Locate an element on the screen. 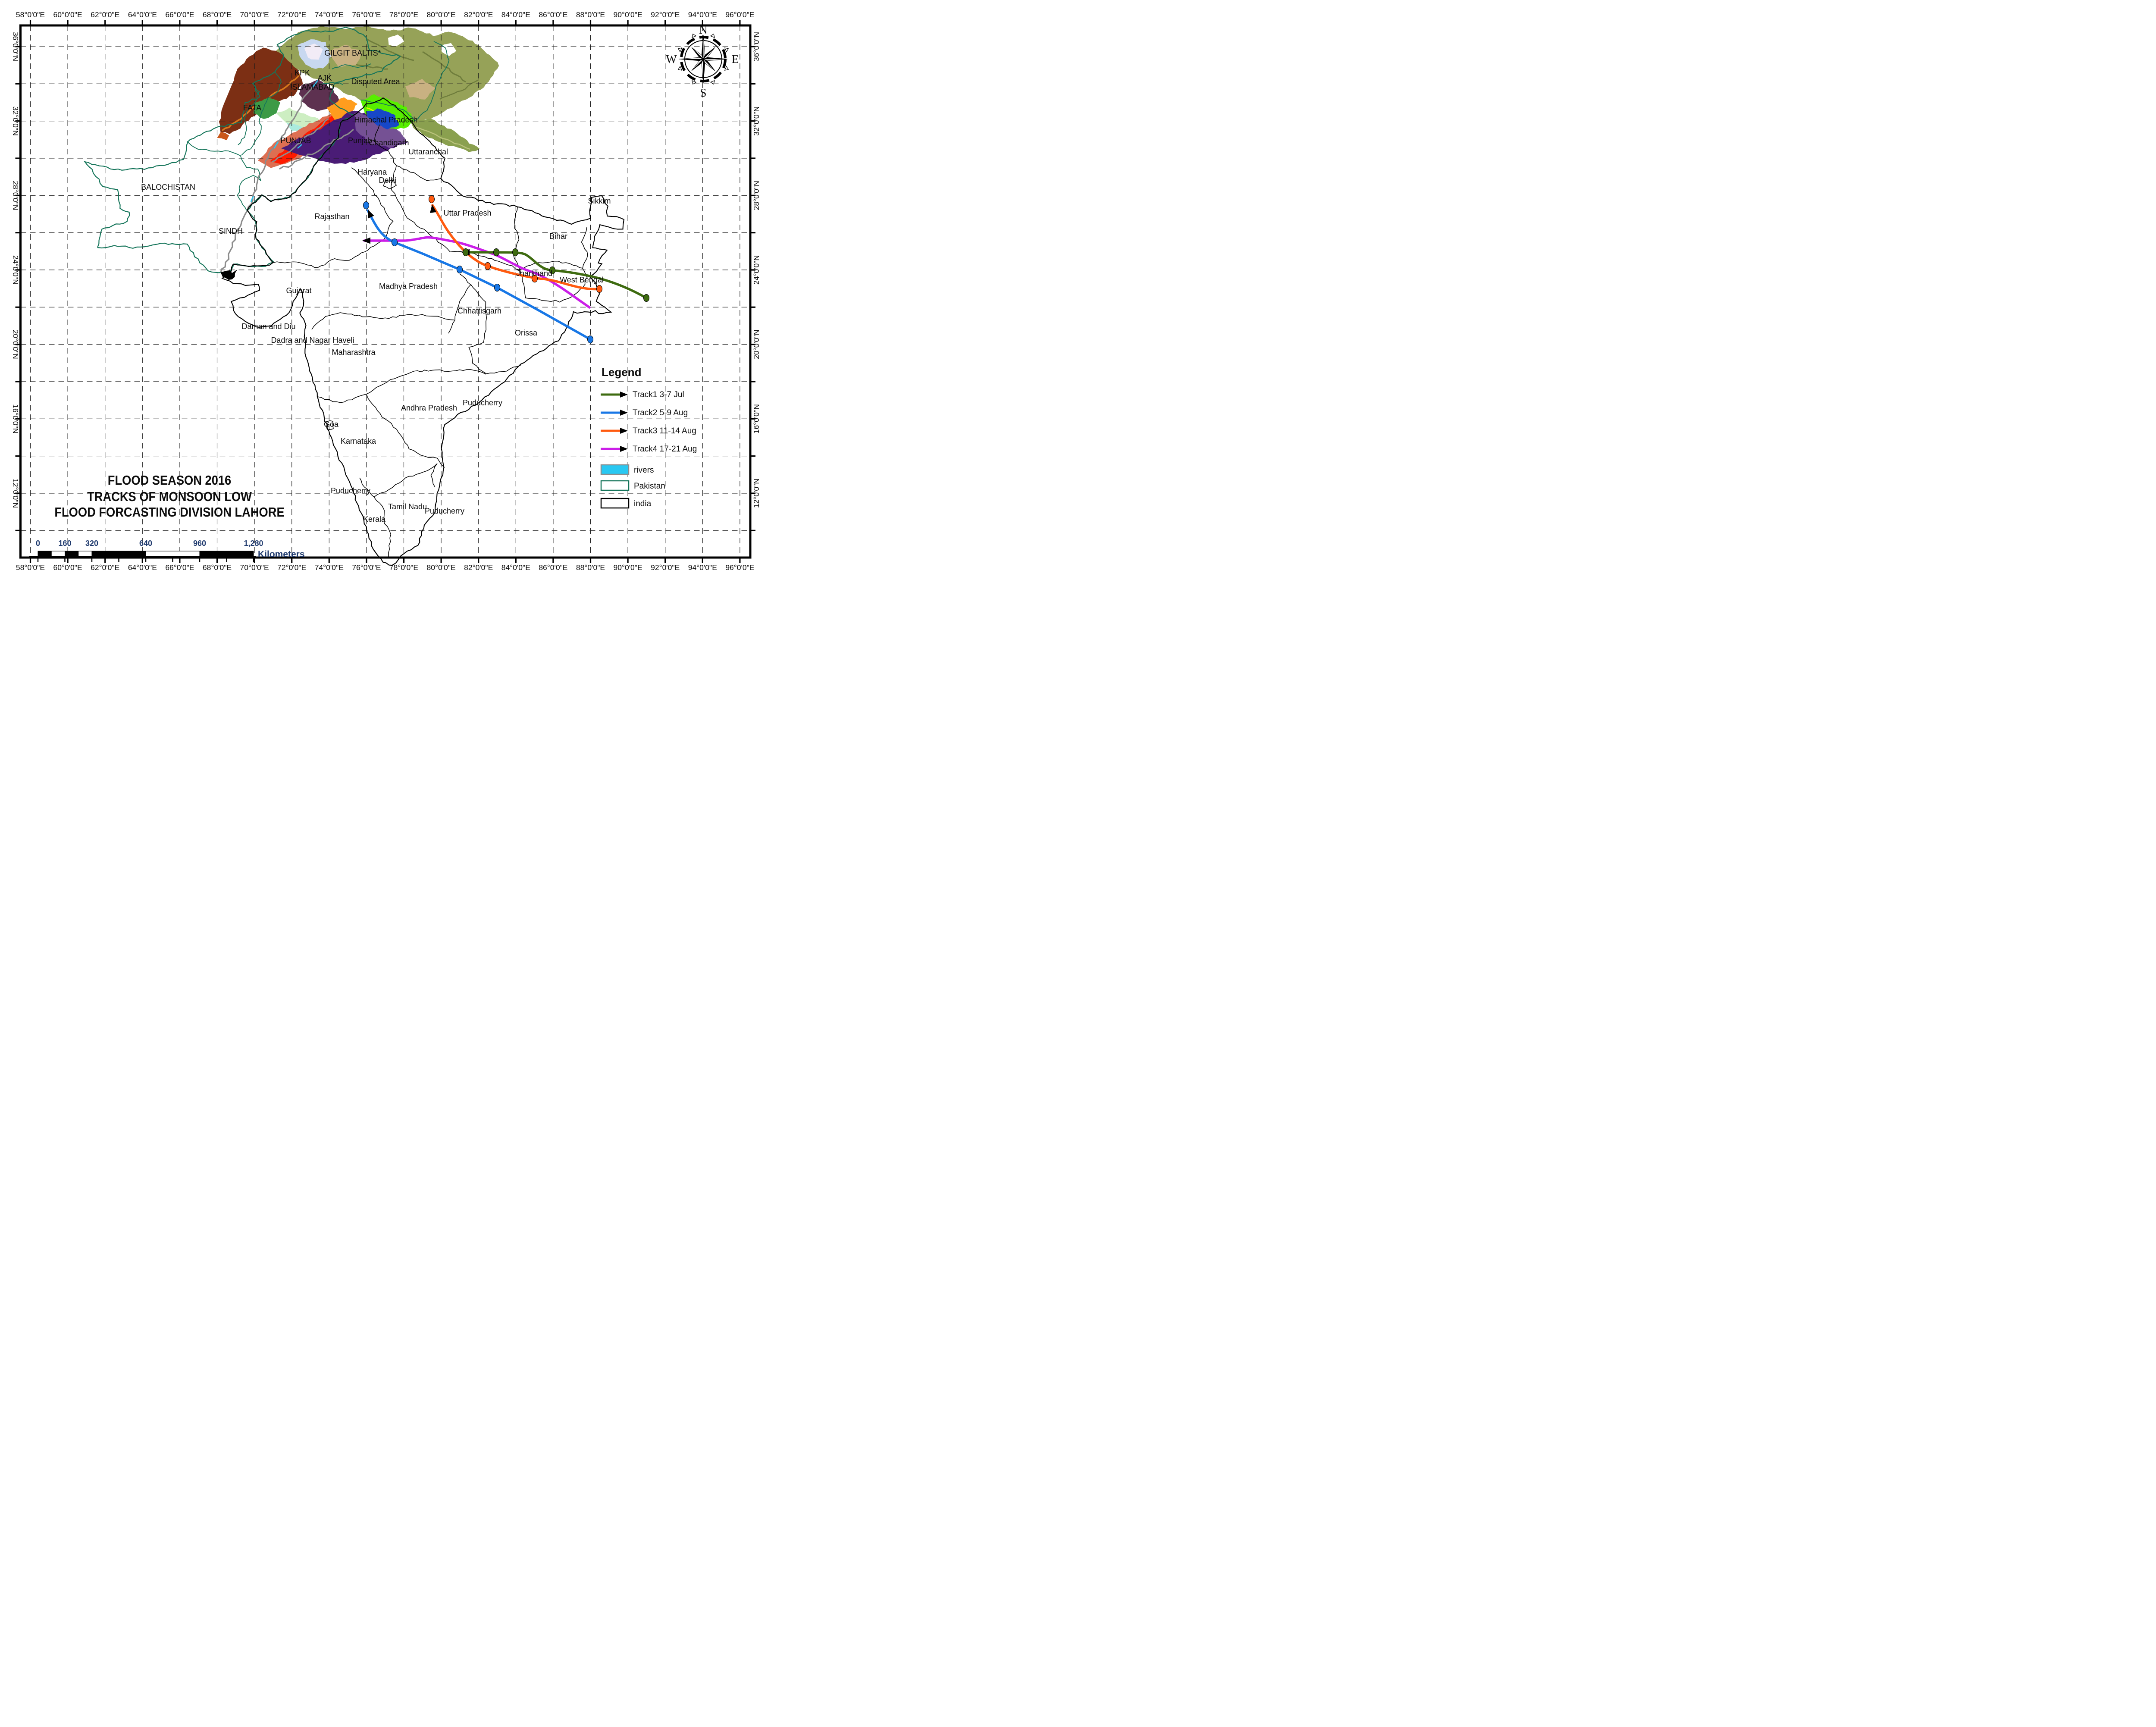 The image size is (2156, 1727). compass-letter-north: N is located at coordinates (703, 29).